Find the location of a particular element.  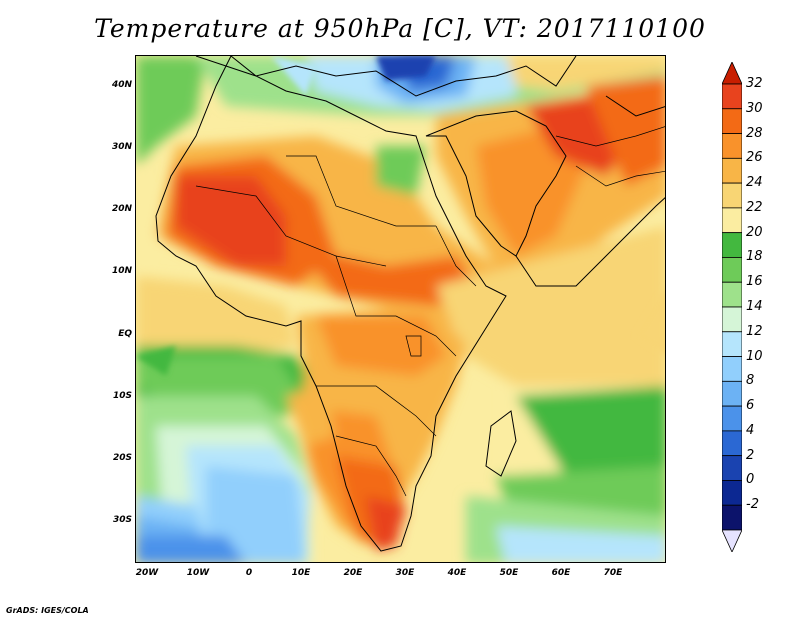

lon-label-40e: 40E is located at coordinates (457, 573).